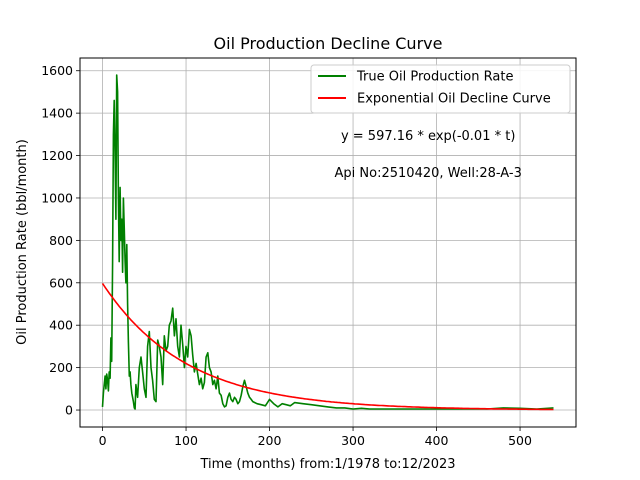 Image resolution: width=640 pixels, height=480 pixels. Describe the element at coordinates (57, 197) in the screenshot. I see `y-tick-label: 1000` at that location.